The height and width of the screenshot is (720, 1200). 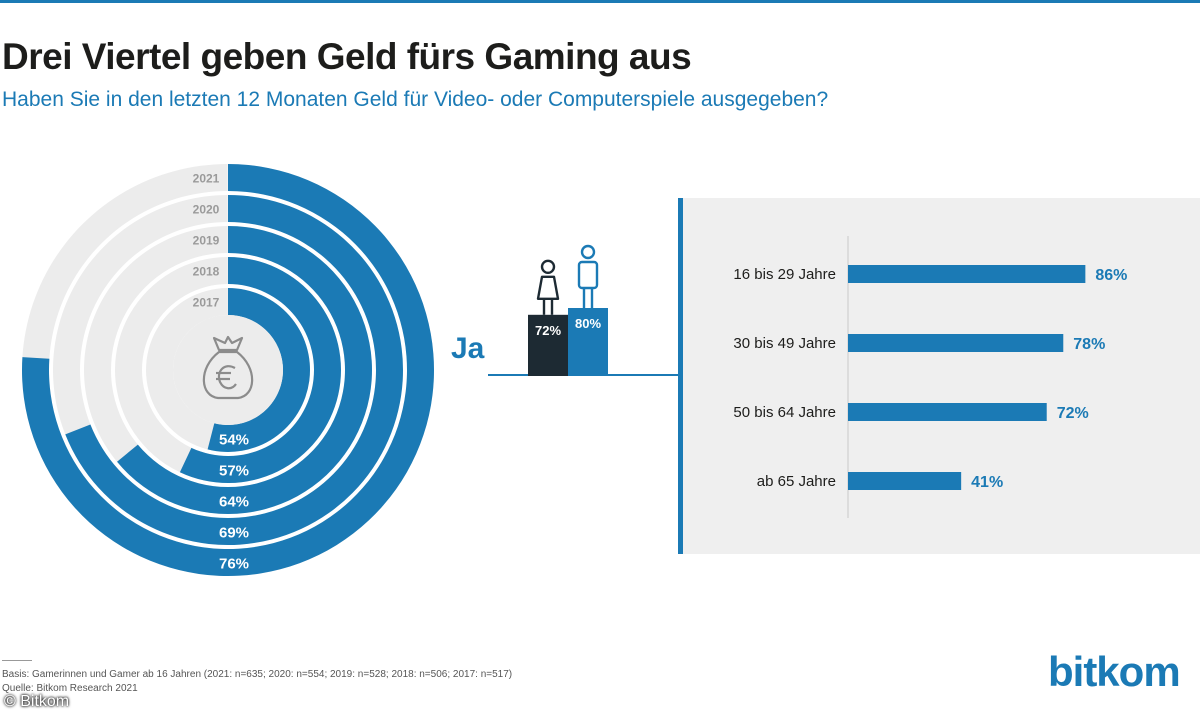 What do you see at coordinates (17, 660) in the screenshot?
I see `footer-rule` at bounding box center [17, 660].